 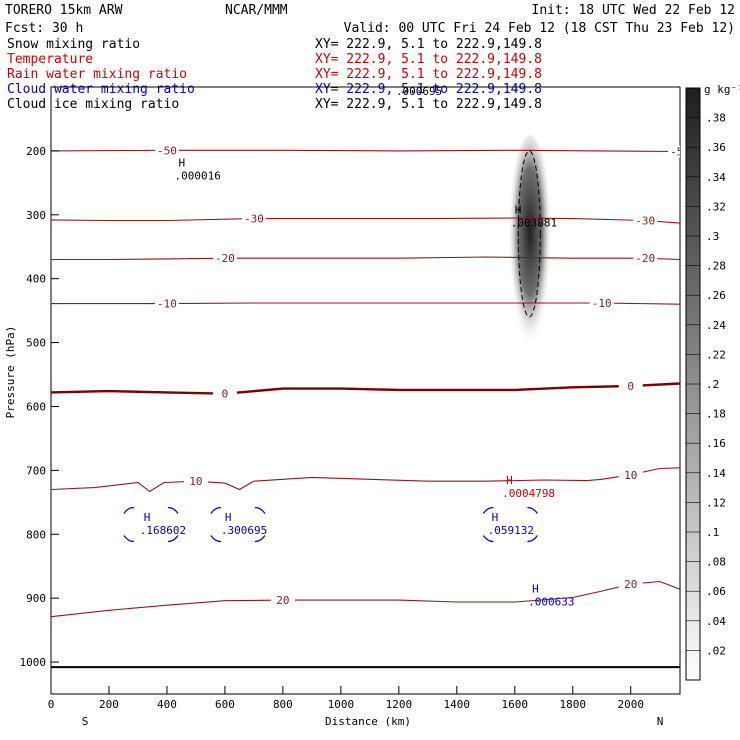 I want to click on south-endpoint-label: S, so click(x=85, y=721).